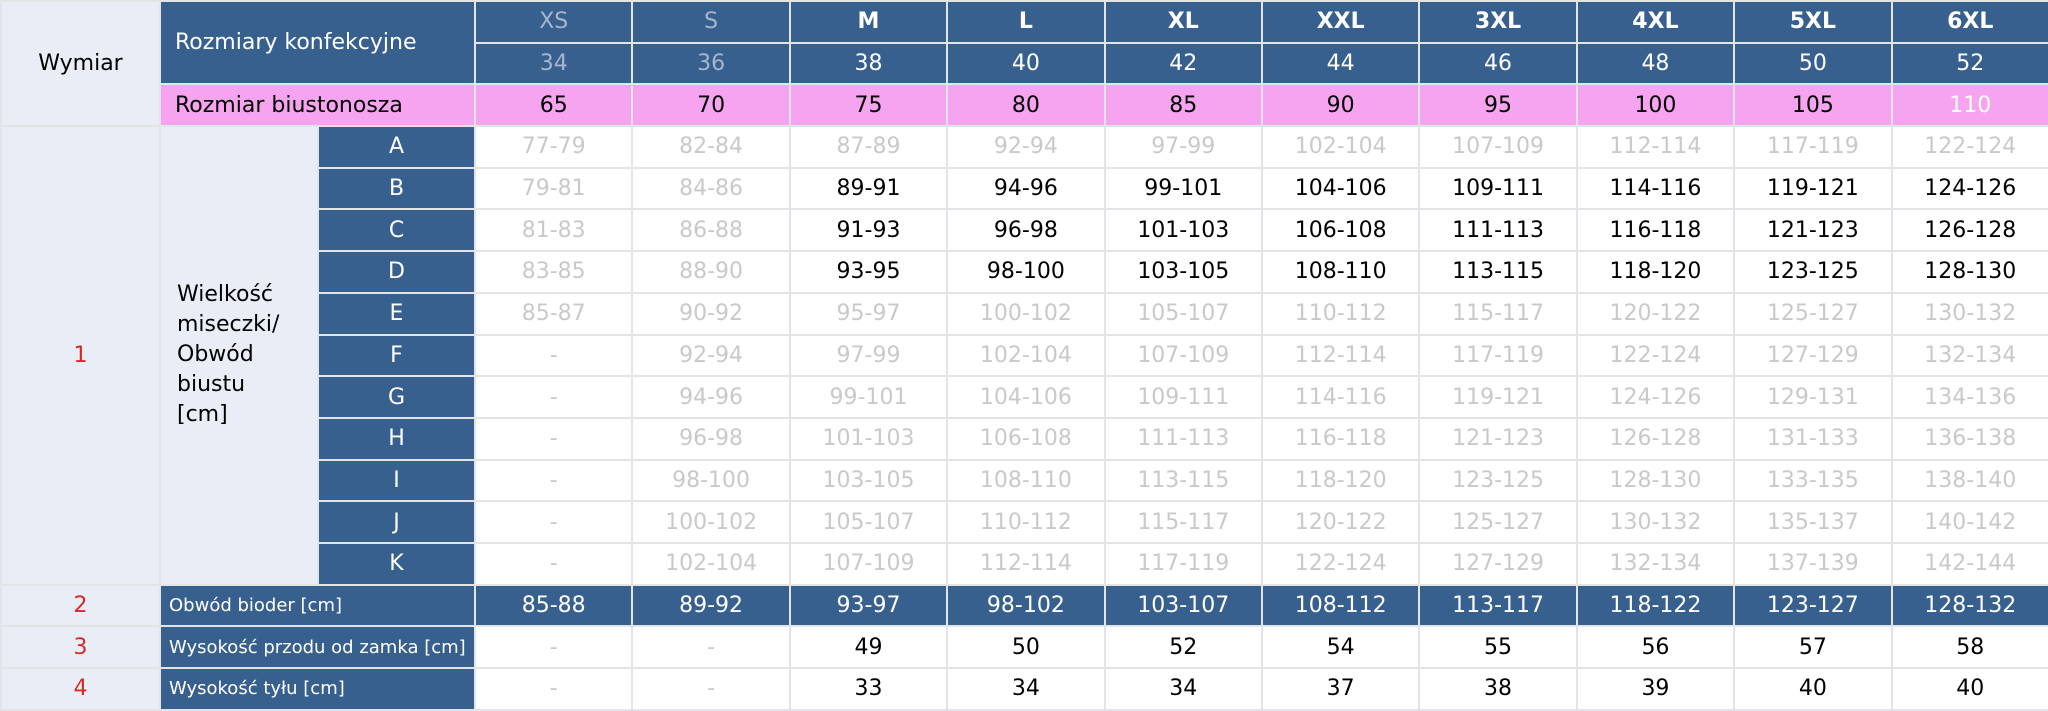 The height and width of the screenshot is (711, 2048). Describe the element at coordinates (317, 105) in the screenshot. I see `bra-label: Rozmiar biustonosza` at that location.